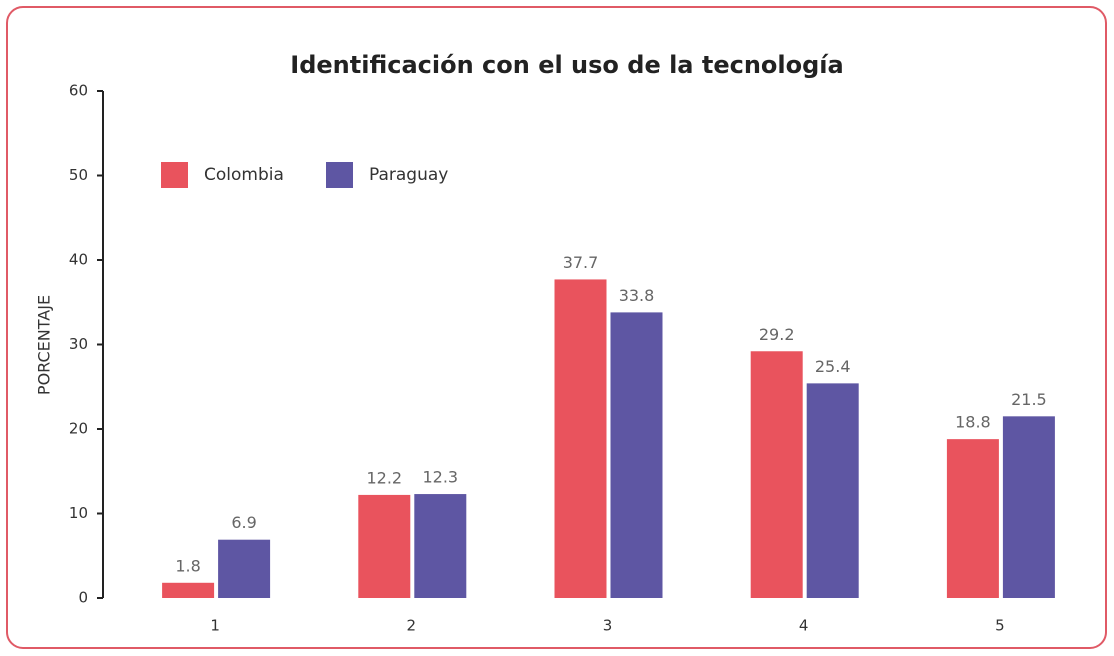 The height and width of the screenshot is (656, 1114). Describe the element at coordinates (78, 429) in the screenshot. I see `y-tick-label: 20` at that location.